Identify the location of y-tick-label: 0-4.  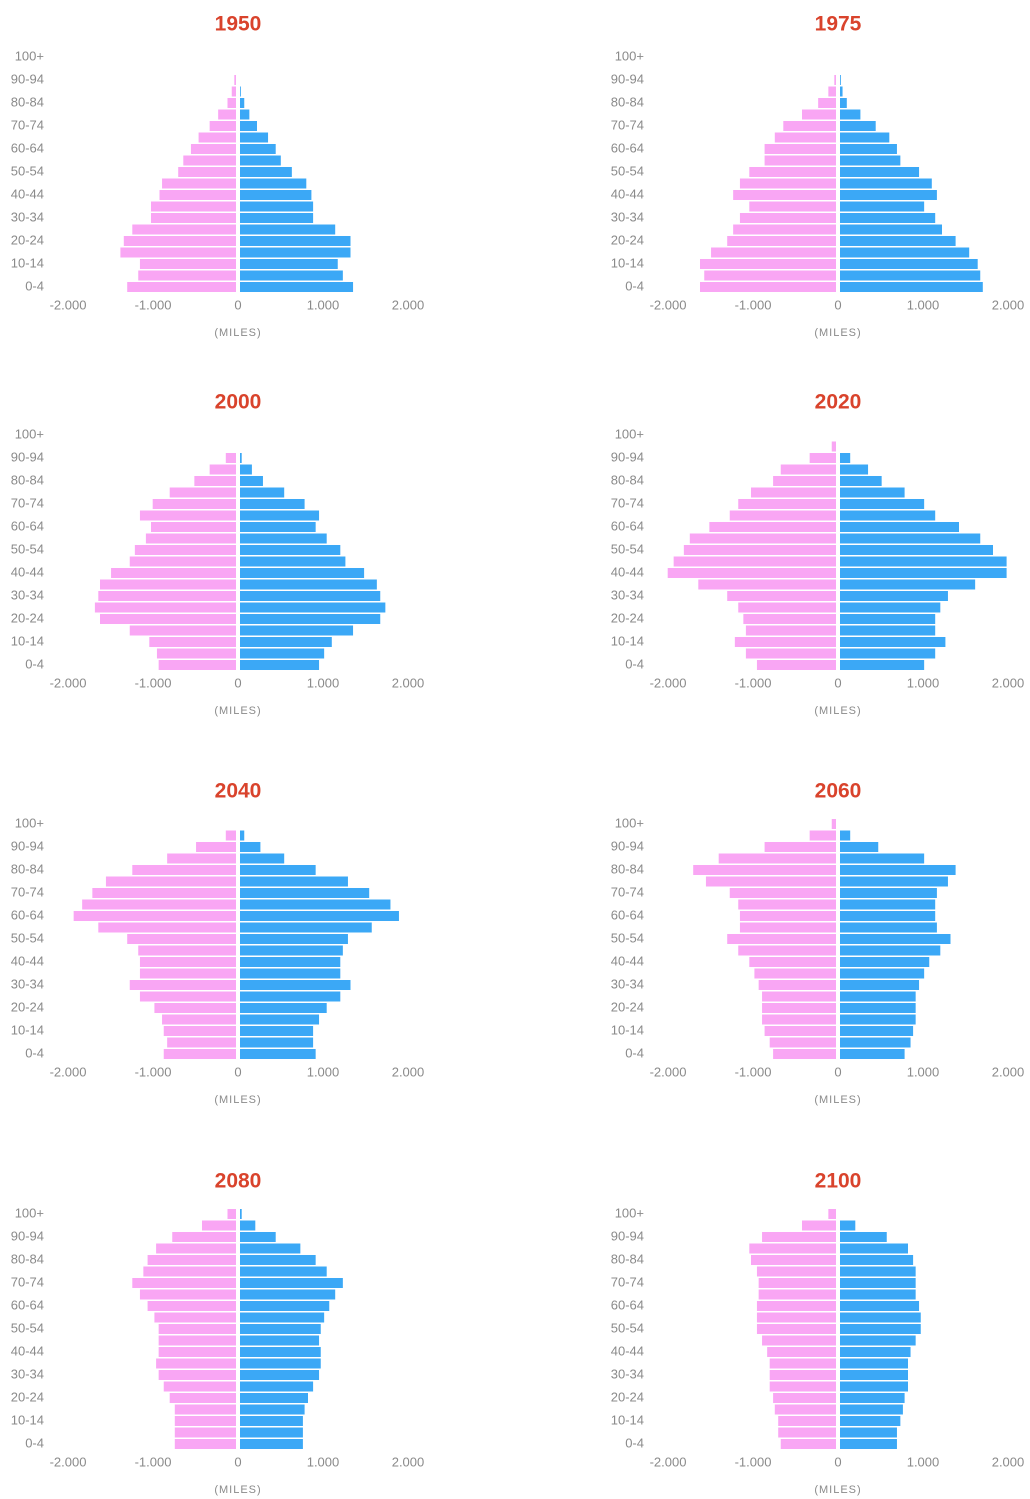
(634, 285).